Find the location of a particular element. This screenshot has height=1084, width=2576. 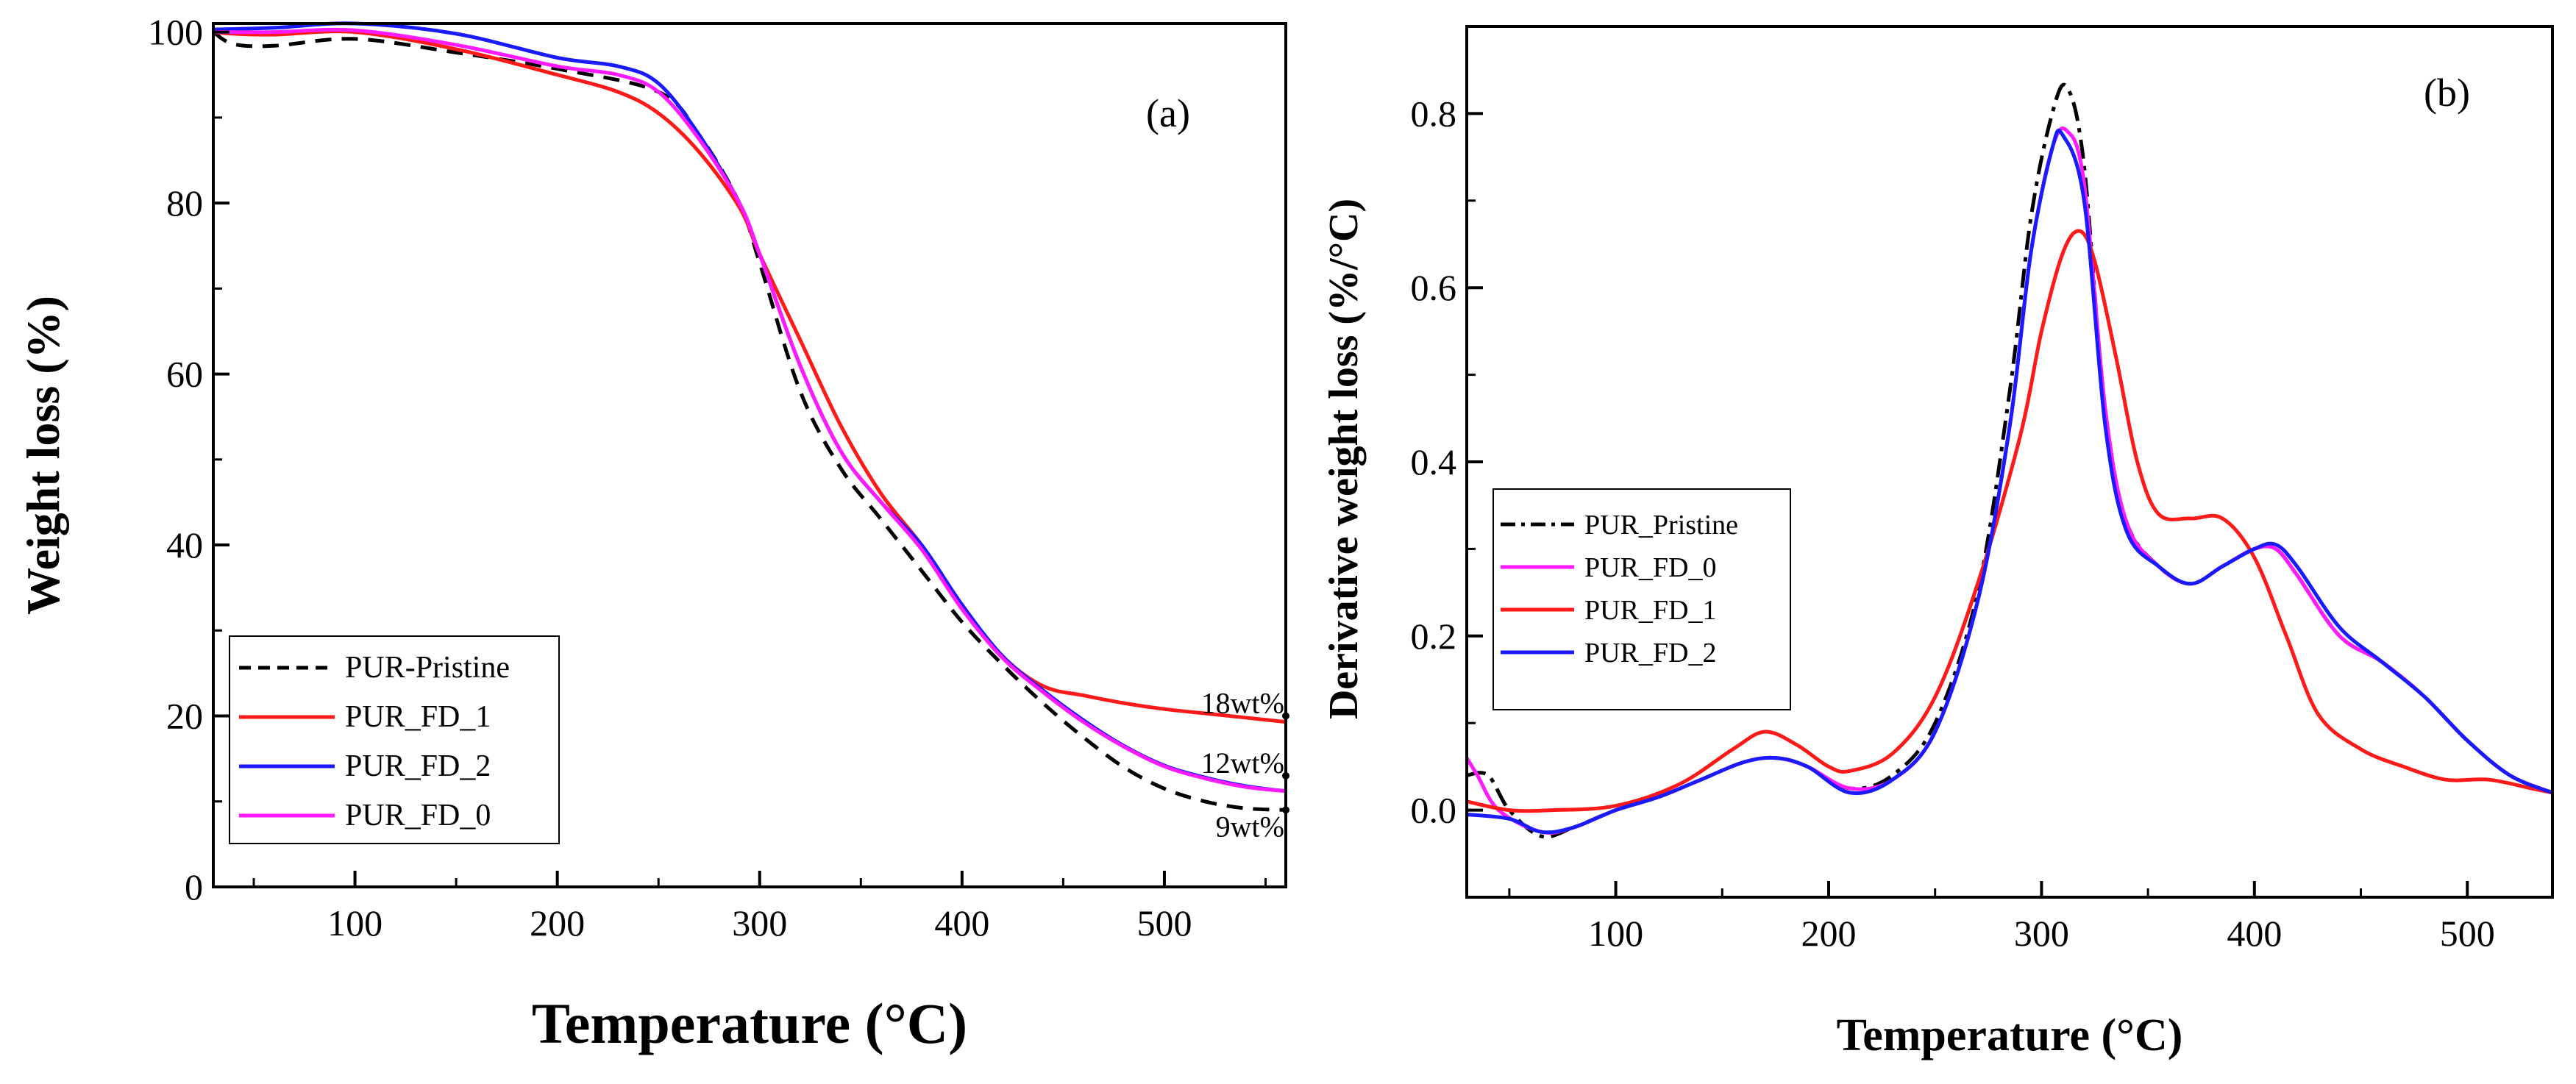

b-x-tick-label: 300 is located at coordinates (2041, 933).